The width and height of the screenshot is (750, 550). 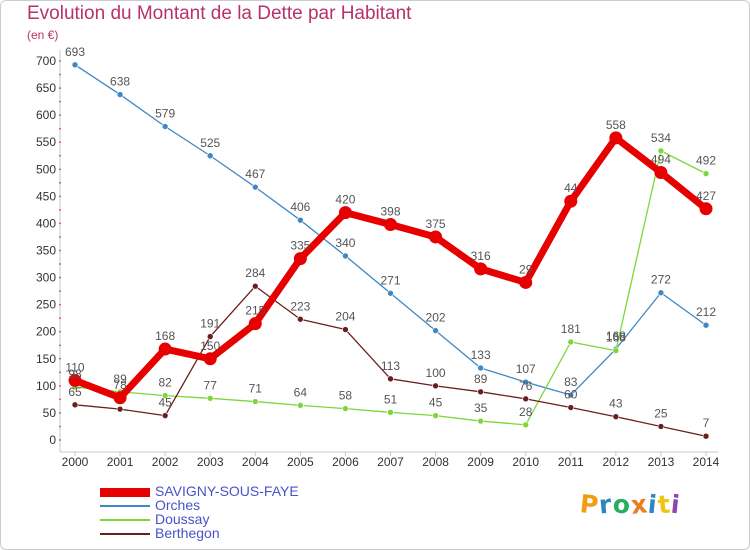 What do you see at coordinates (227, 491) in the screenshot?
I see `legend-label: SAVIGNY-SOUS-FAYE` at bounding box center [227, 491].